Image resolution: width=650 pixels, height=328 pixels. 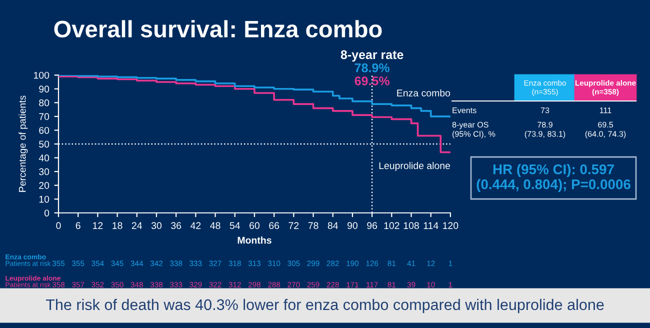 What do you see at coordinates (44, 89) in the screenshot?
I see `y-tick-label: 90` at bounding box center [44, 89].